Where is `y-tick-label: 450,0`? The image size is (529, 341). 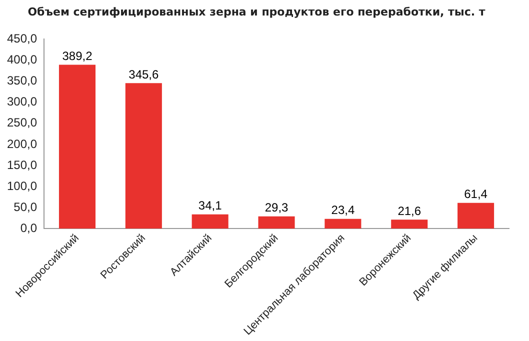 y-tick-label: 450,0 is located at coordinates (22, 39).